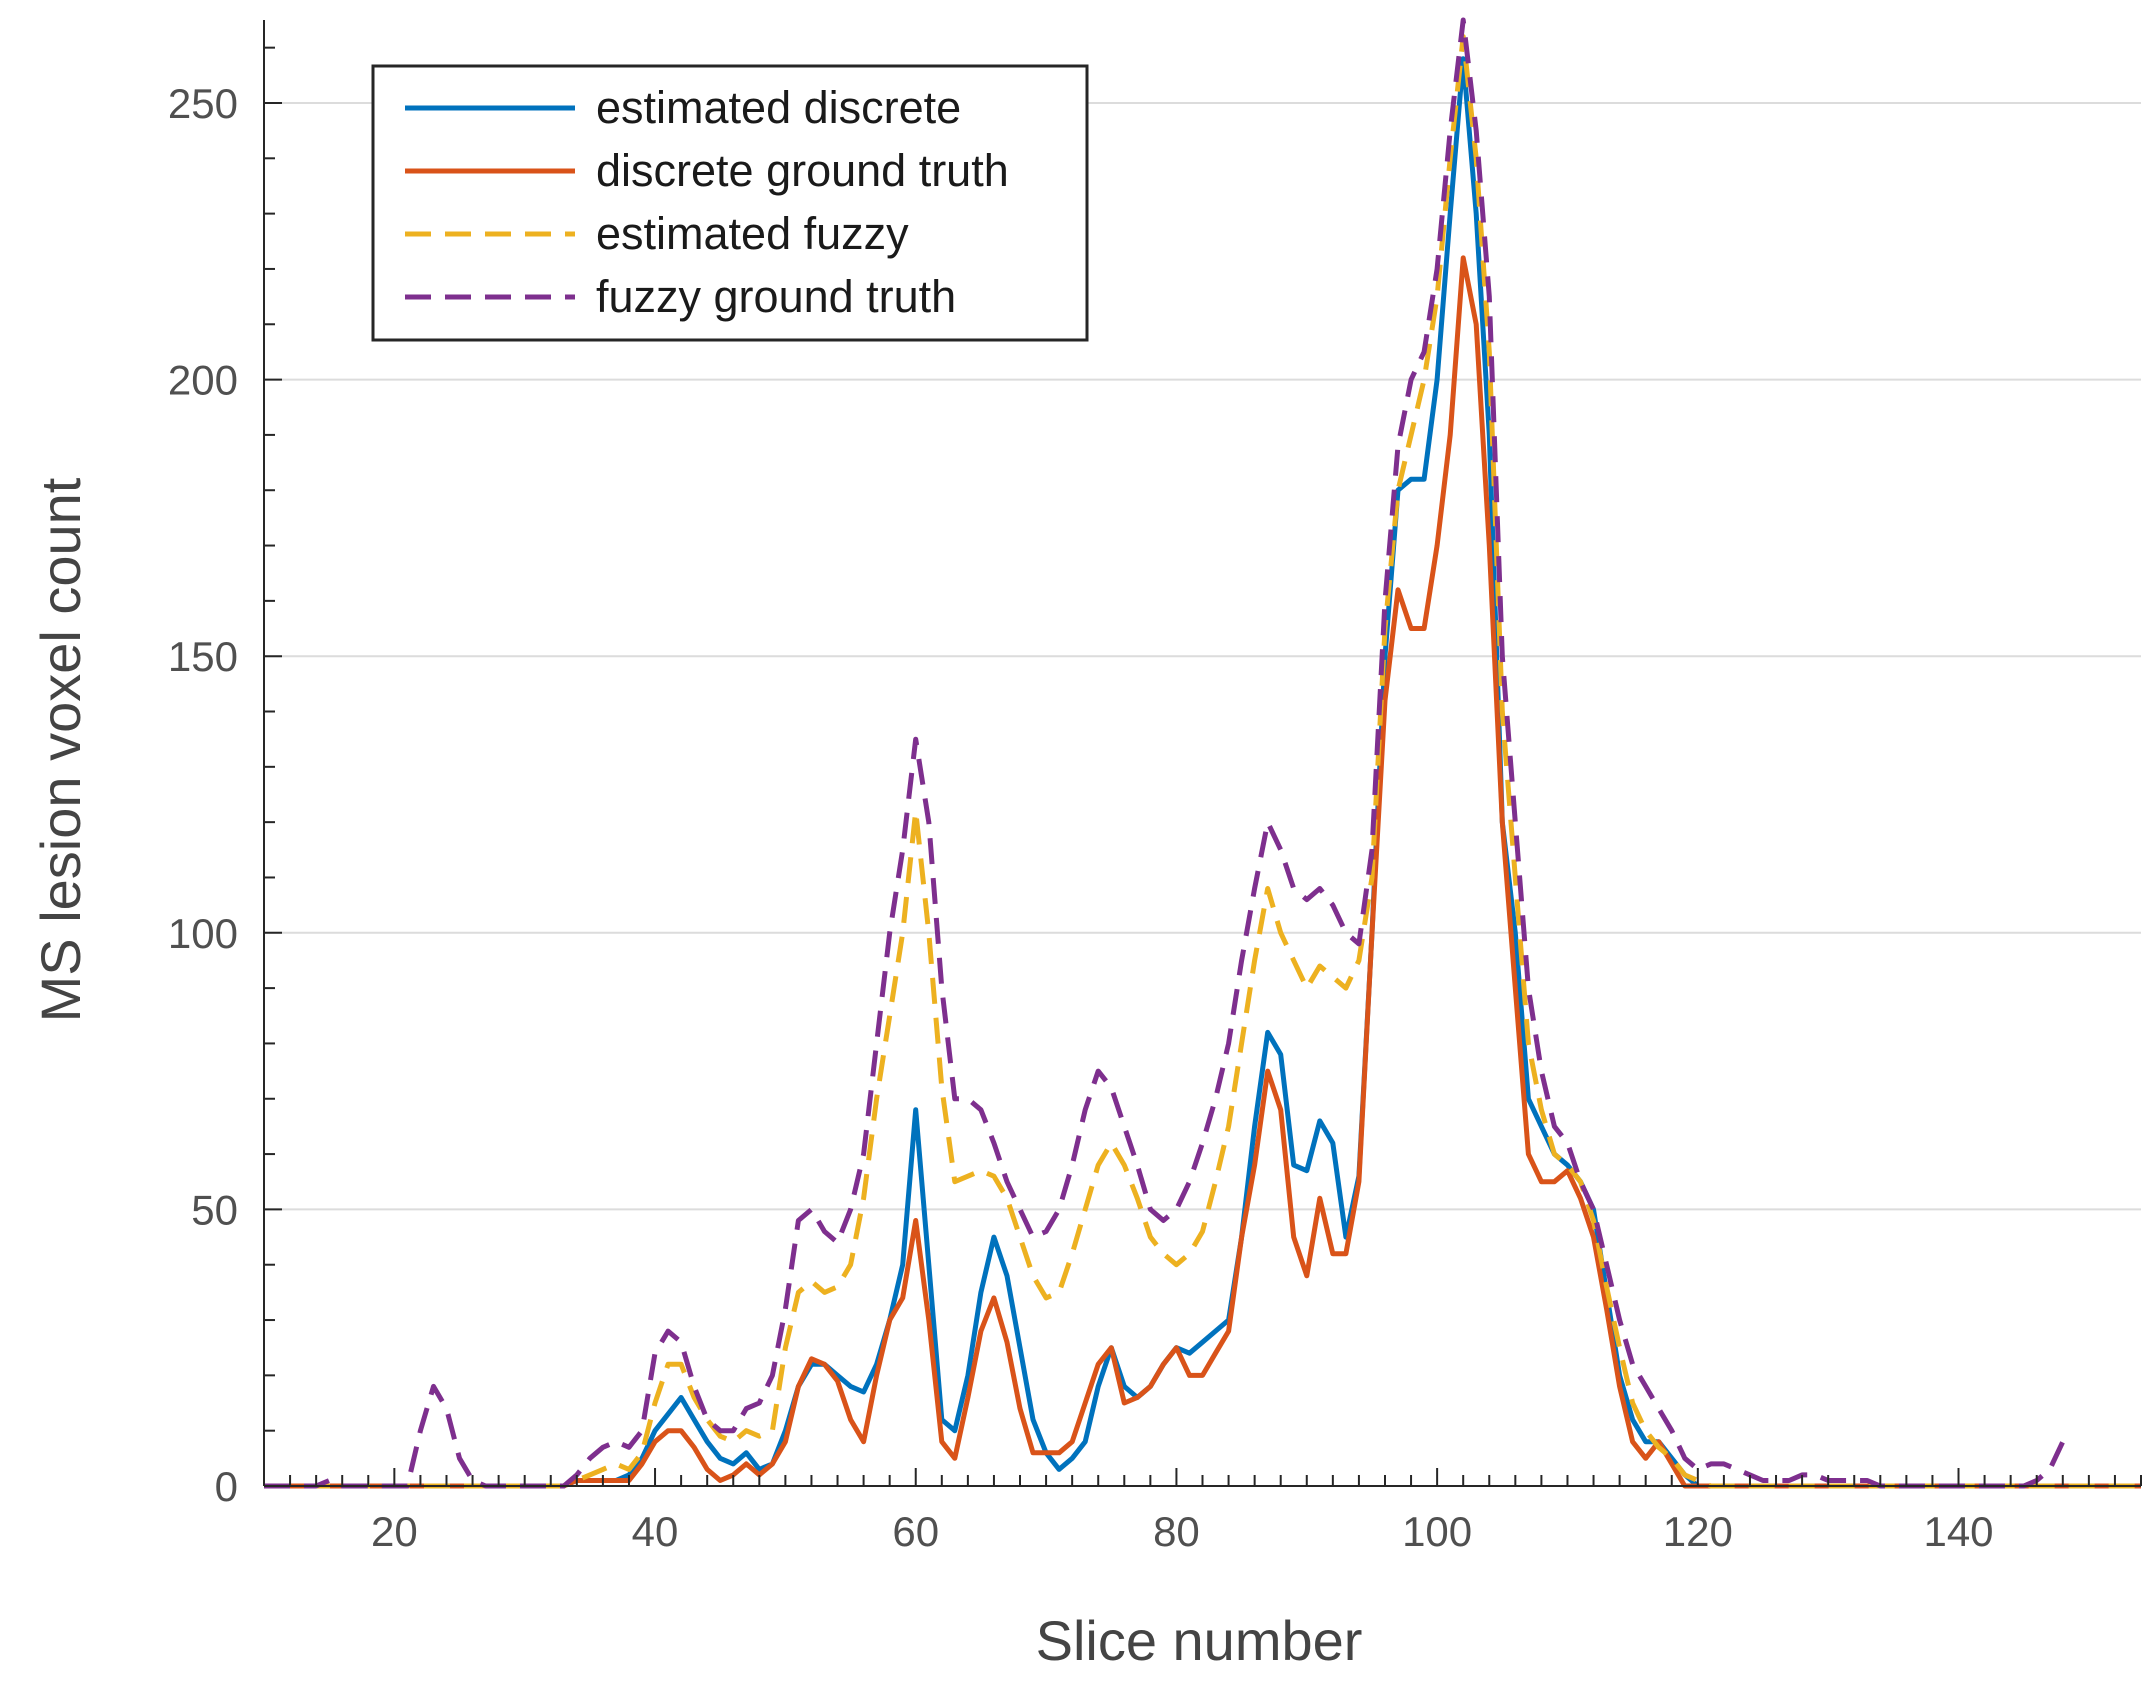 The width and height of the screenshot is (2152, 1697). What do you see at coordinates (802, 170) in the screenshot?
I see `legend-label: discrete ground truth` at bounding box center [802, 170].